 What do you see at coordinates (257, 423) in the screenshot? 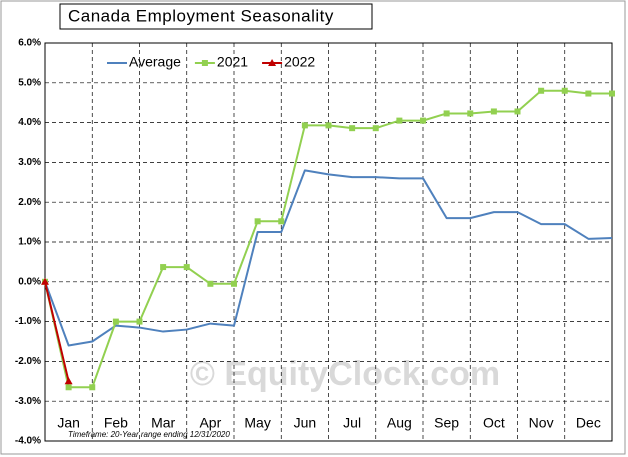
I see `x-tick-label: May` at bounding box center [257, 423].